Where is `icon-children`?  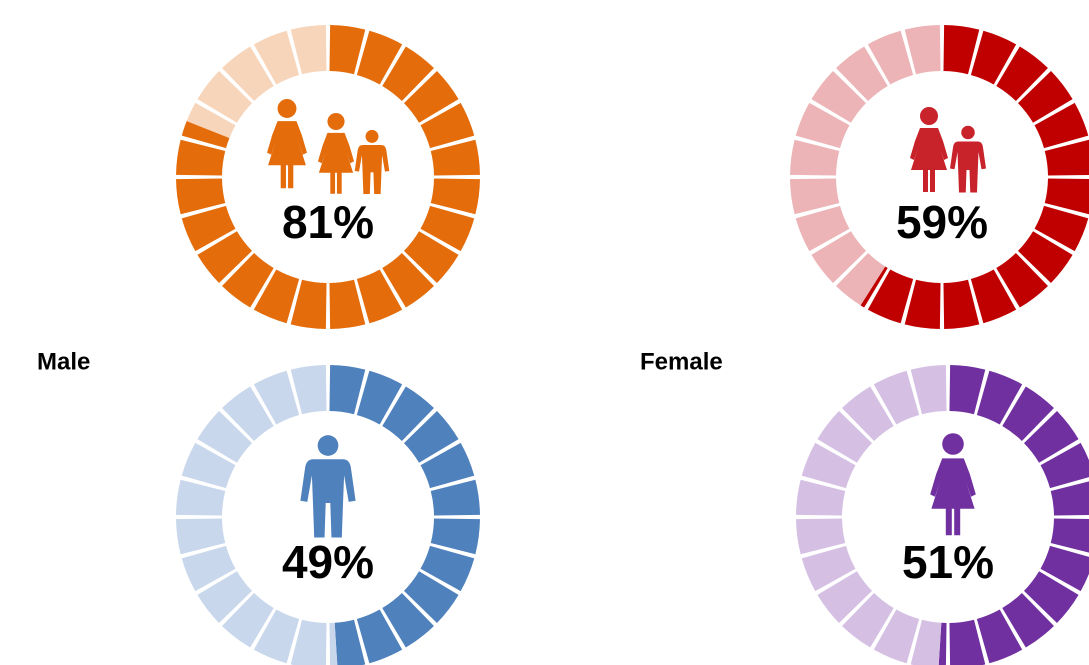 icon-children is located at coordinates (948, 150).